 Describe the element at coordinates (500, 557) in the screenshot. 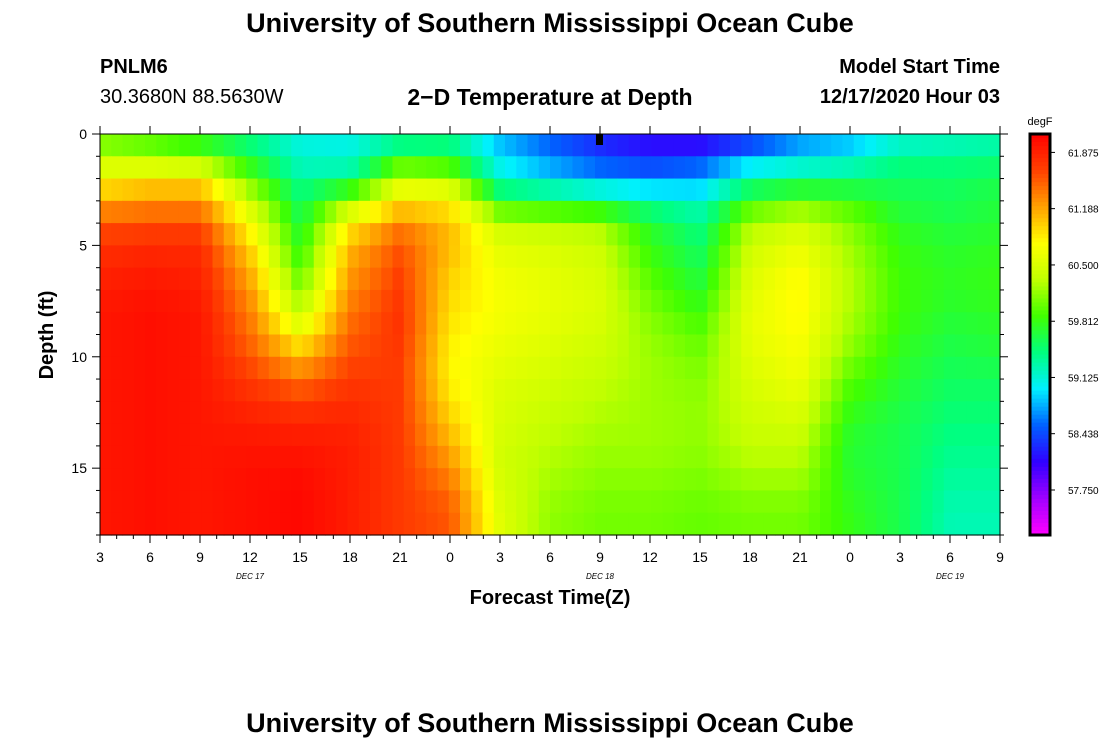

I see `x-tick-label: 3` at that location.